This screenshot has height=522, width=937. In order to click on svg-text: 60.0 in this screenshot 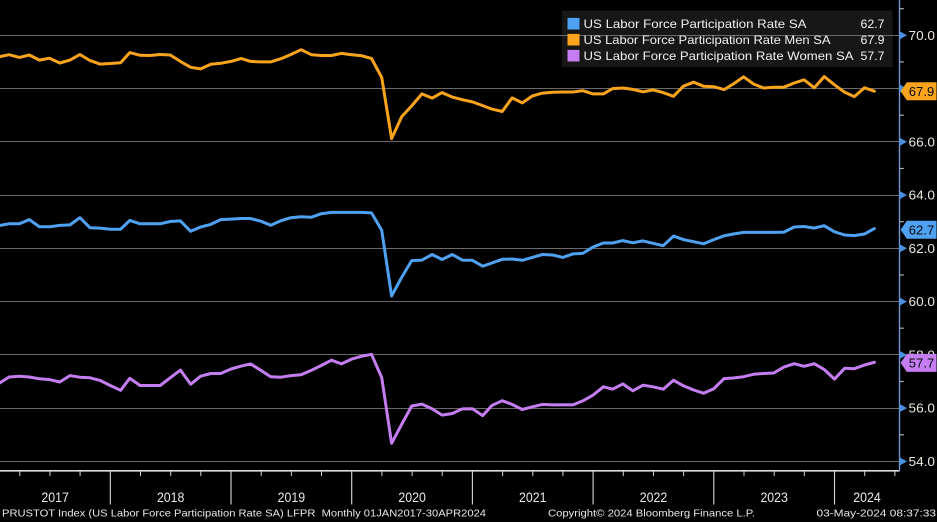, I will do `click(922, 301)`.